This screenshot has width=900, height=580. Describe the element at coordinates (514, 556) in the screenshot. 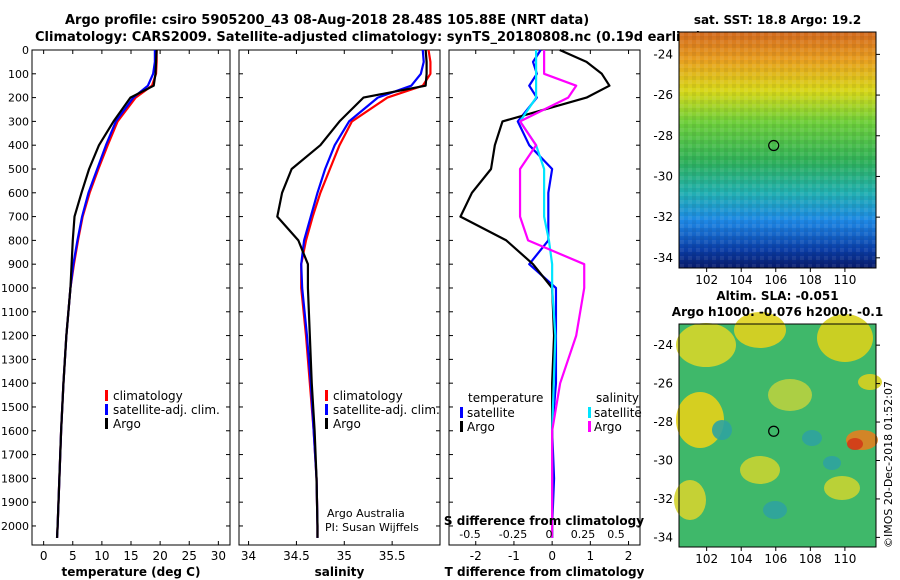

I see `x-tick-label: -1` at that location.